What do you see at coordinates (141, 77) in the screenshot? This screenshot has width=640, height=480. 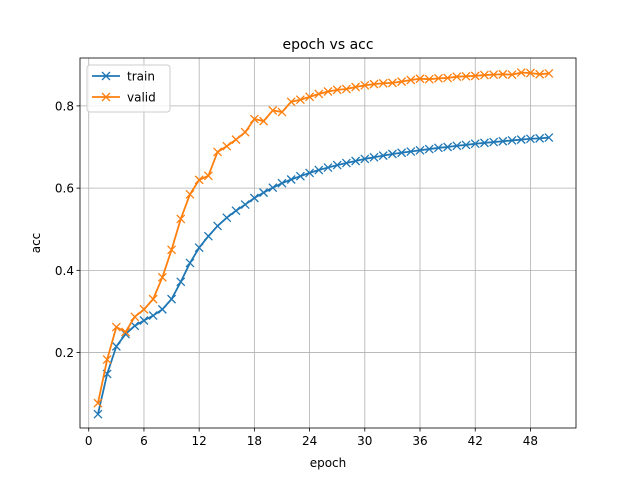 I see `legend-label: train` at bounding box center [141, 77].